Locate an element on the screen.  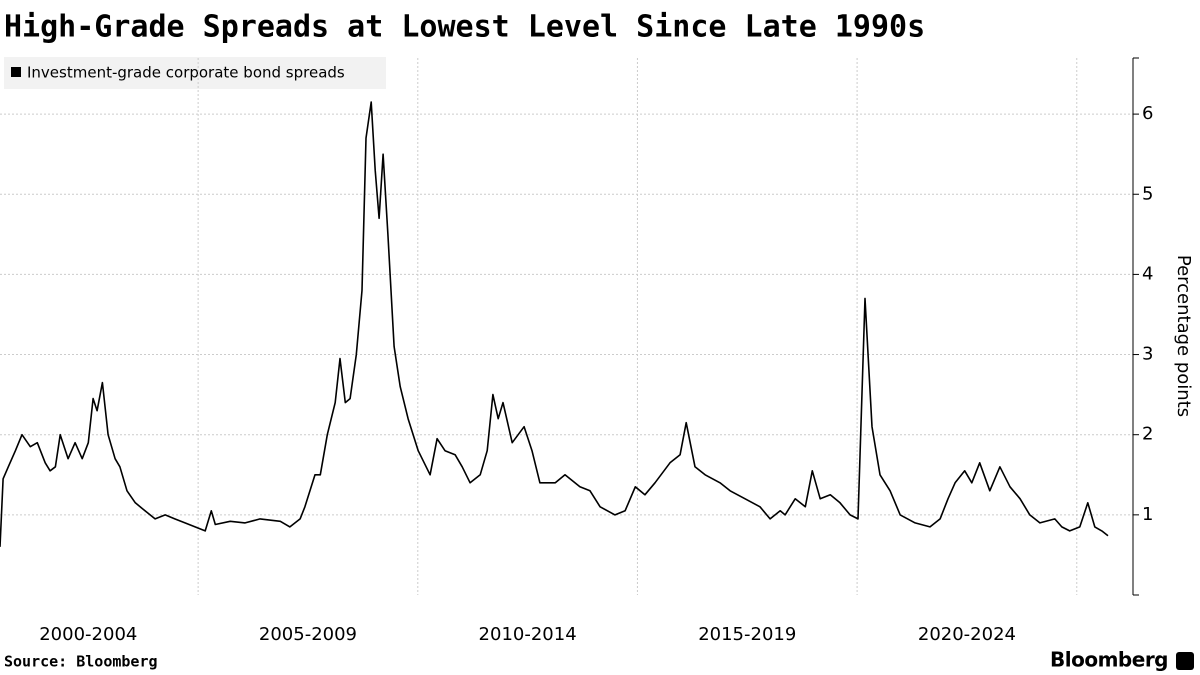
x-category-label: 2000-2004 is located at coordinates (88, 634).